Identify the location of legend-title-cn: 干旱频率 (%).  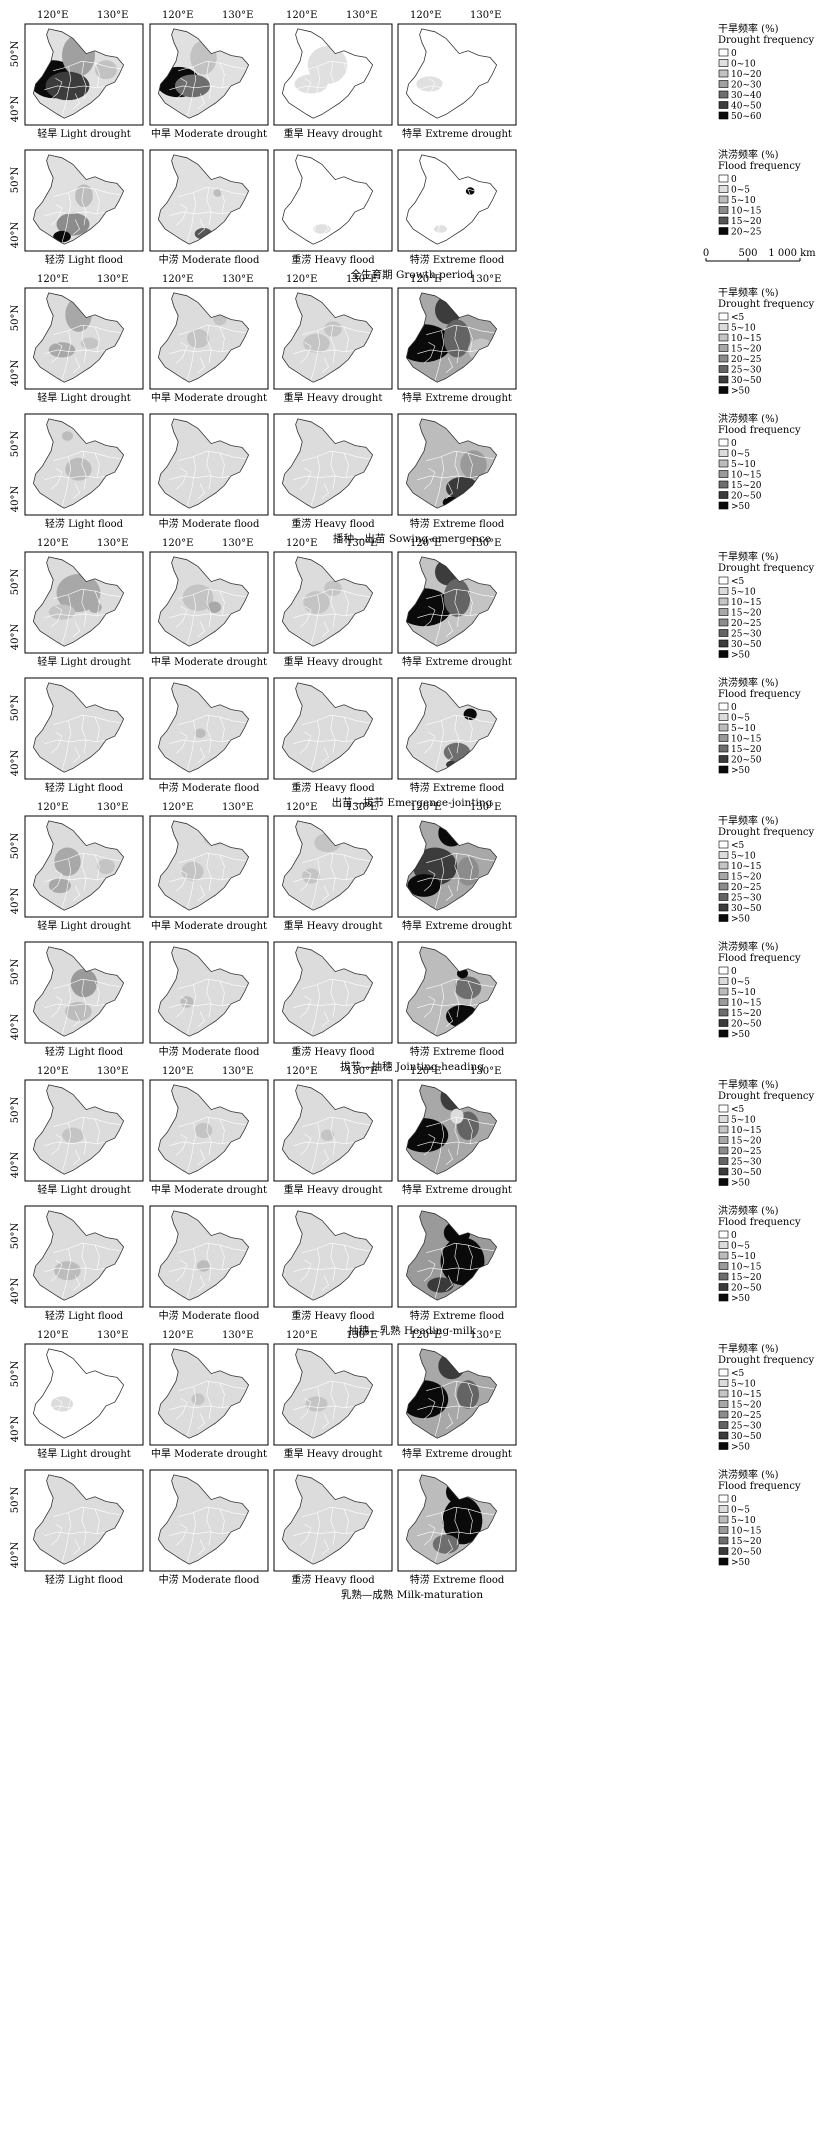
(748, 556).